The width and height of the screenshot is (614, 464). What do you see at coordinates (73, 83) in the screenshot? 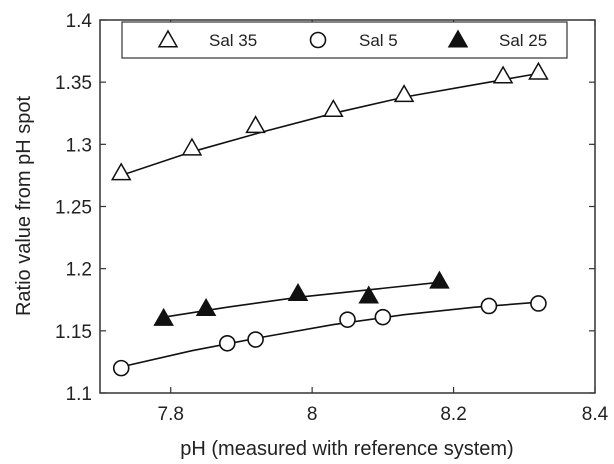
I see `y-tick-label: 1.35` at bounding box center [73, 83].